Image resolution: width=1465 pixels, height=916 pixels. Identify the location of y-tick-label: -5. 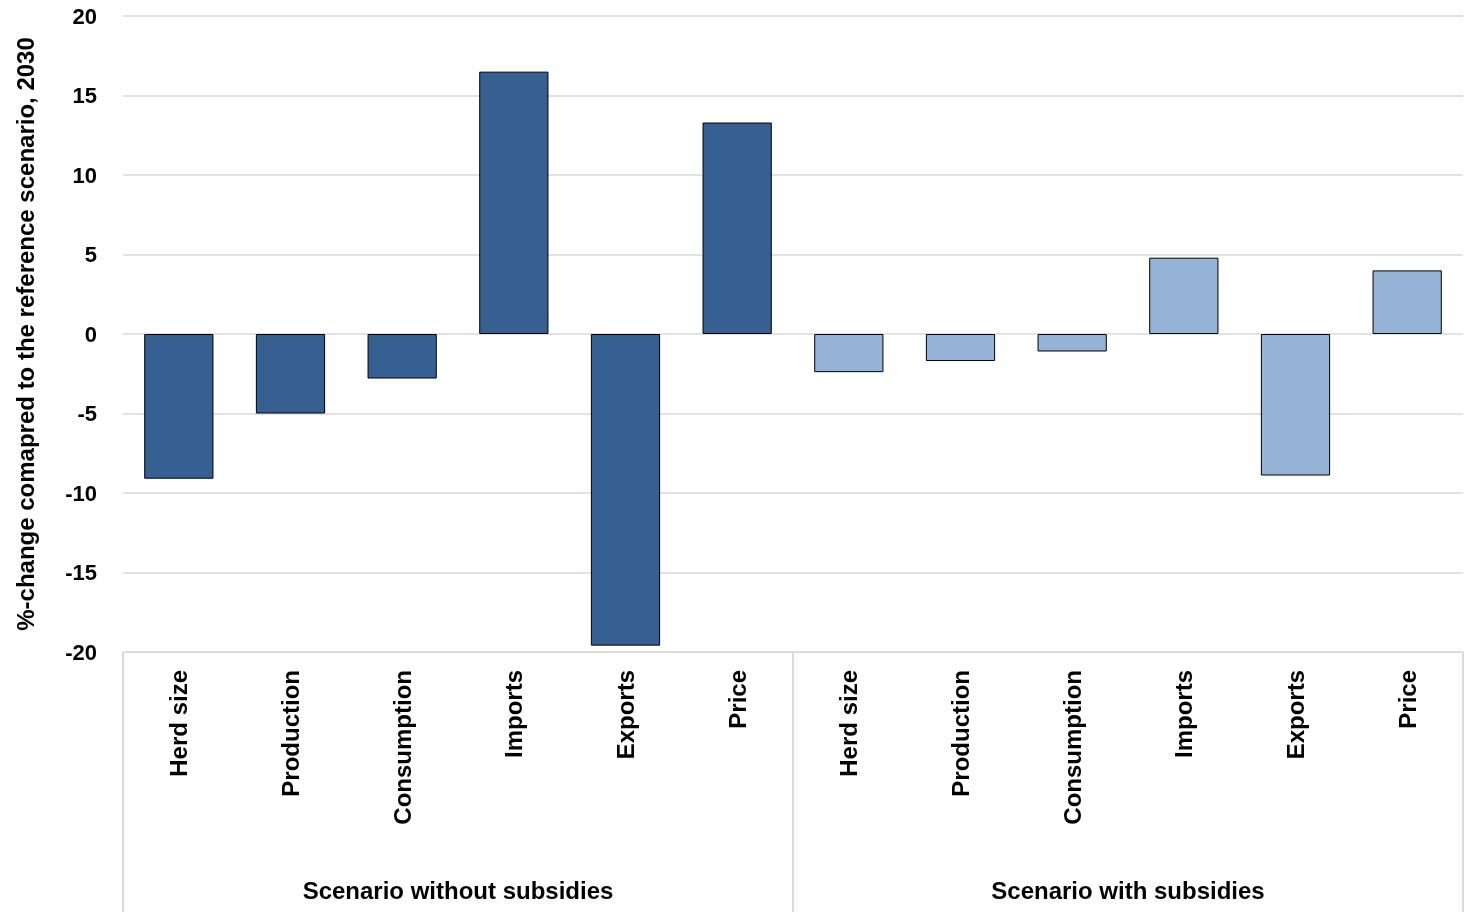
(87, 413).